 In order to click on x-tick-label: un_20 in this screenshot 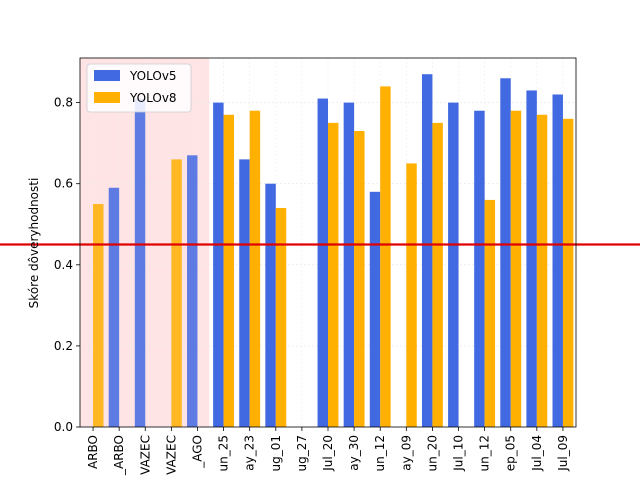, I will do `click(432, 453)`.